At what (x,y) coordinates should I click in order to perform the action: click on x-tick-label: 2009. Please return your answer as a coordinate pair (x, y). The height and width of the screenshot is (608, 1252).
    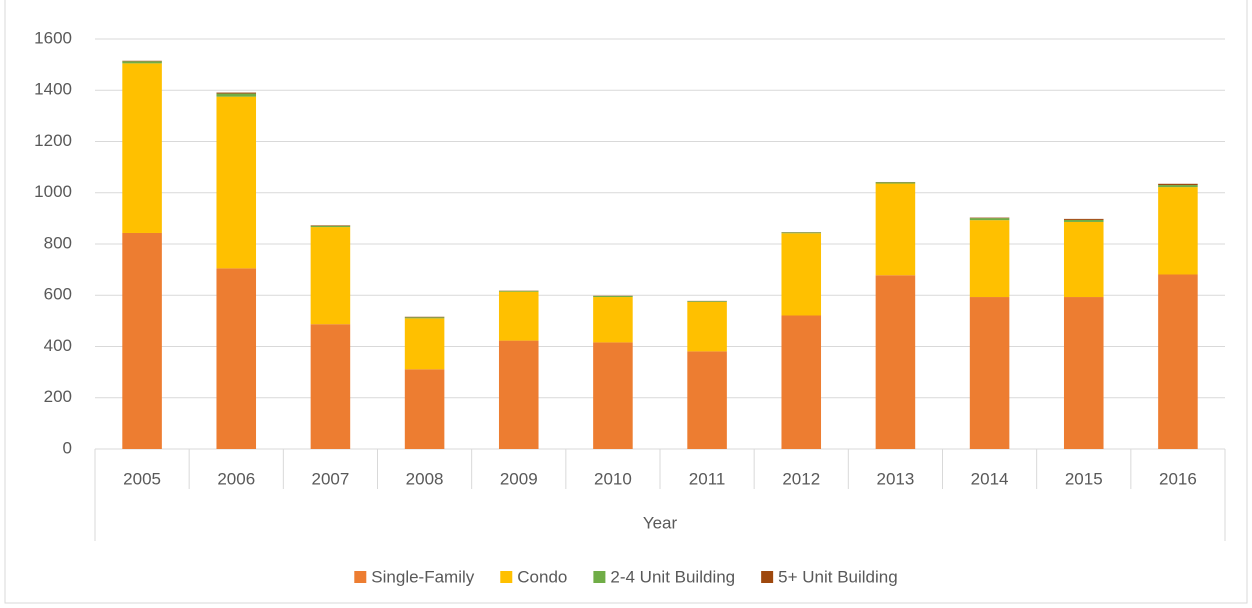
    Looking at the image, I should click on (519, 478).